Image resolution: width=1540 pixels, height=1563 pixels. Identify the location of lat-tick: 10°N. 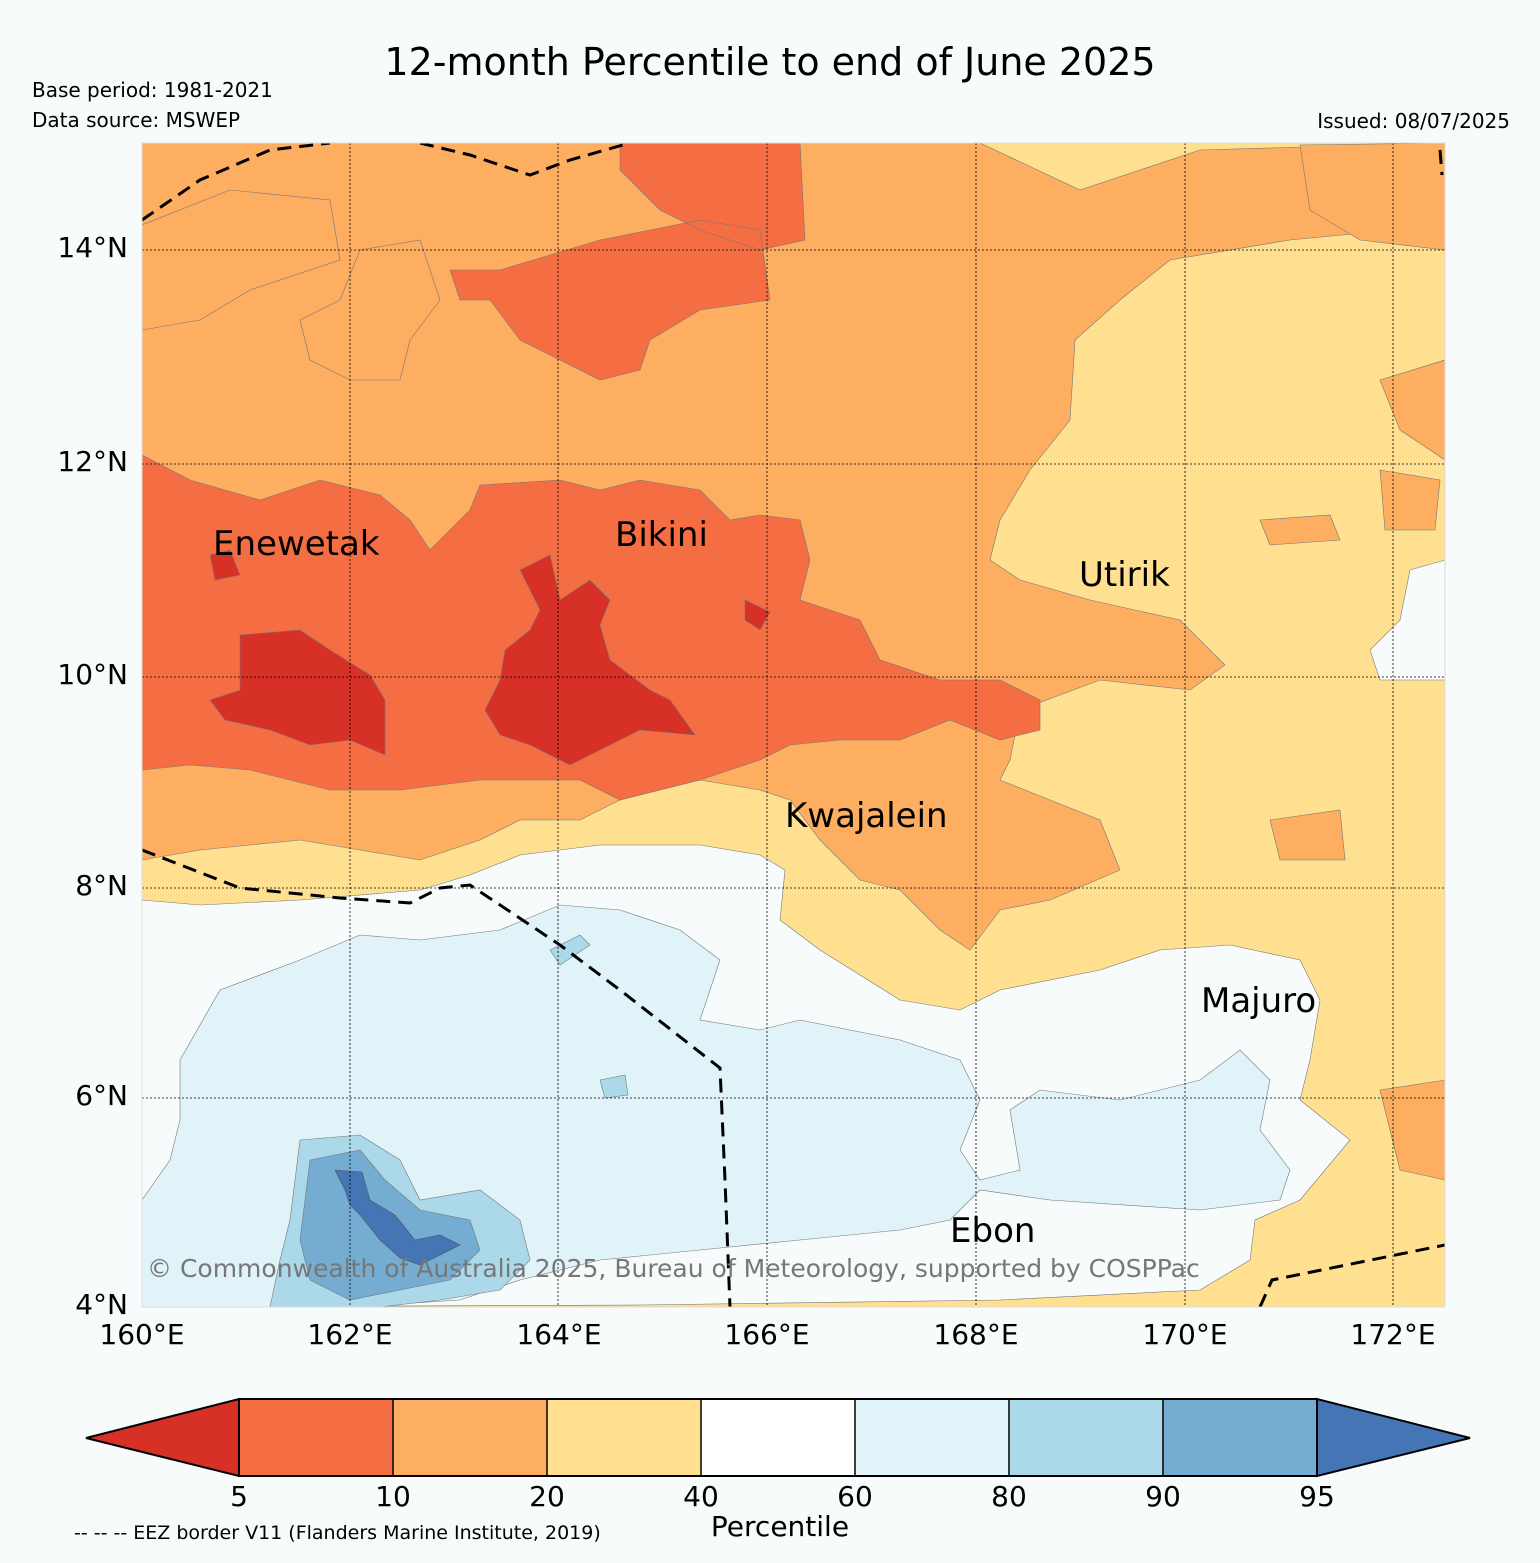
(92, 674).